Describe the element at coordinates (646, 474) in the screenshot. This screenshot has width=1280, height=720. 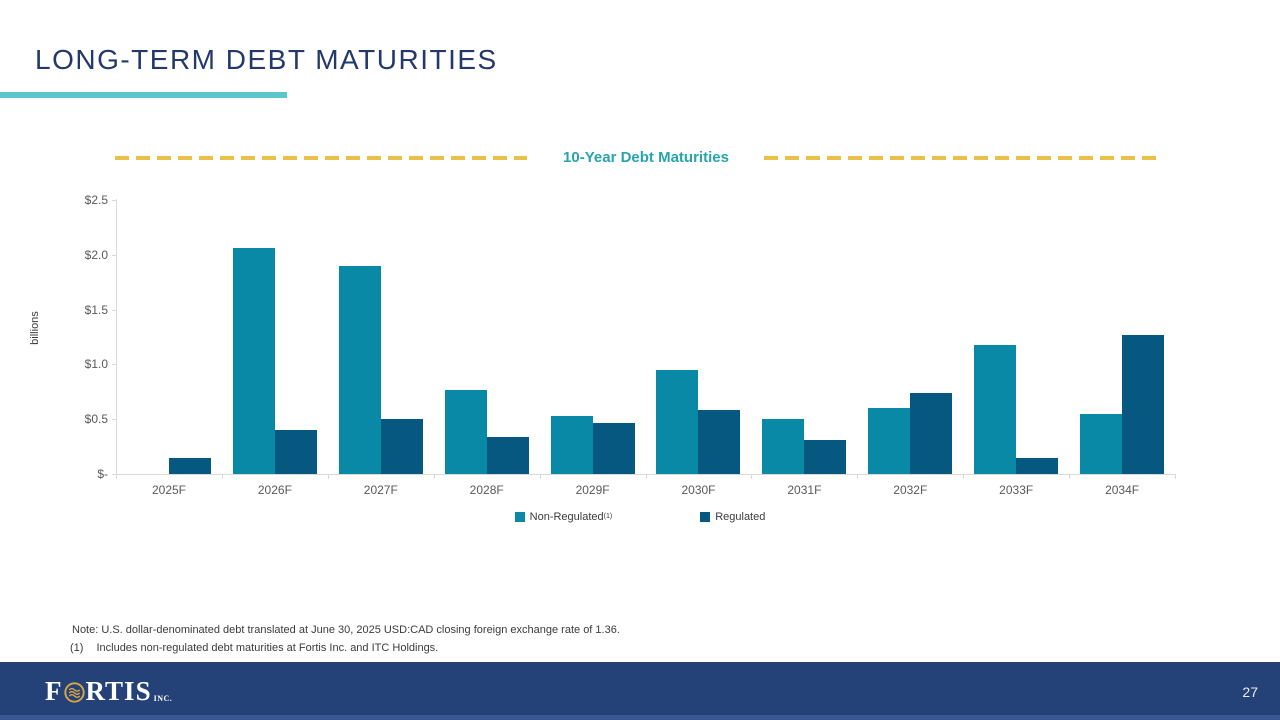
I see `x-axis-line` at that location.